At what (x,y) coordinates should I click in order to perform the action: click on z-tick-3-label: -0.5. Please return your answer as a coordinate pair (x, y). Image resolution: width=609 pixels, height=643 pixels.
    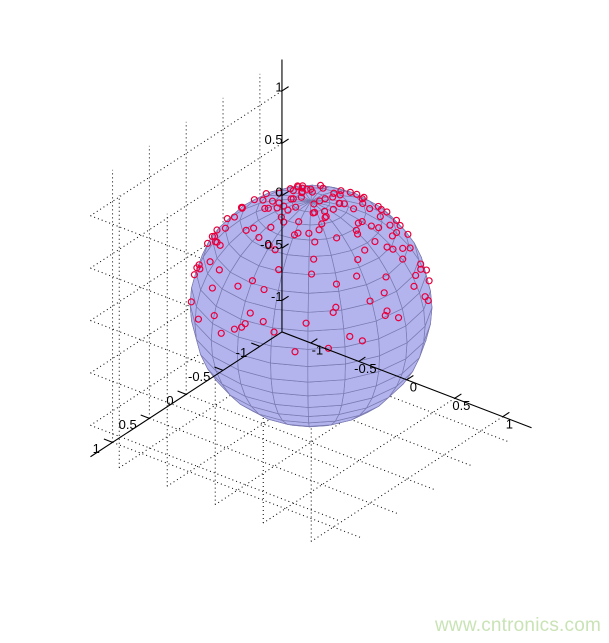
    Looking at the image, I should click on (271, 244).